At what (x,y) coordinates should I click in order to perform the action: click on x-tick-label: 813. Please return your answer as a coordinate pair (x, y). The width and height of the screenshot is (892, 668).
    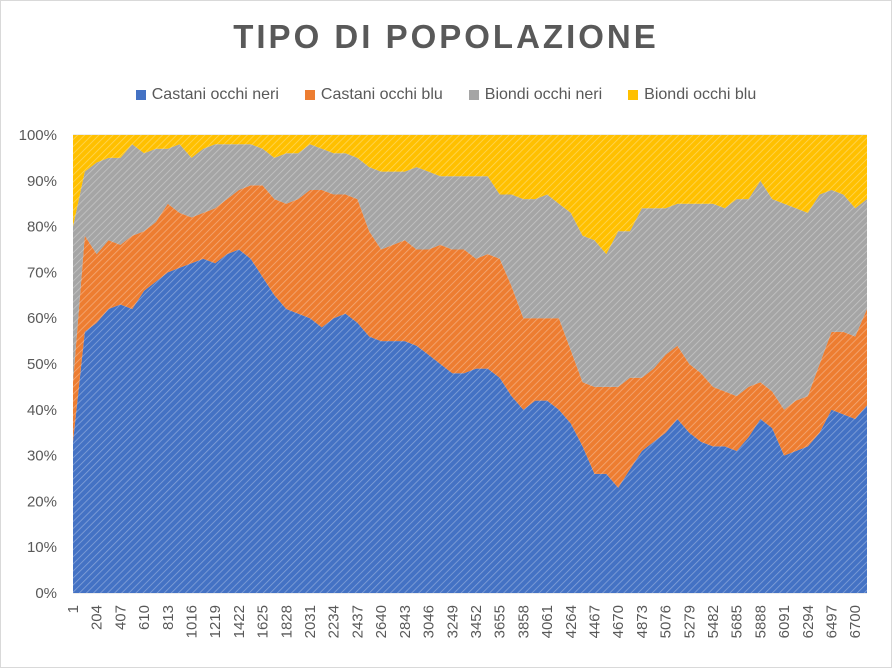
    Looking at the image, I should click on (168, 617).